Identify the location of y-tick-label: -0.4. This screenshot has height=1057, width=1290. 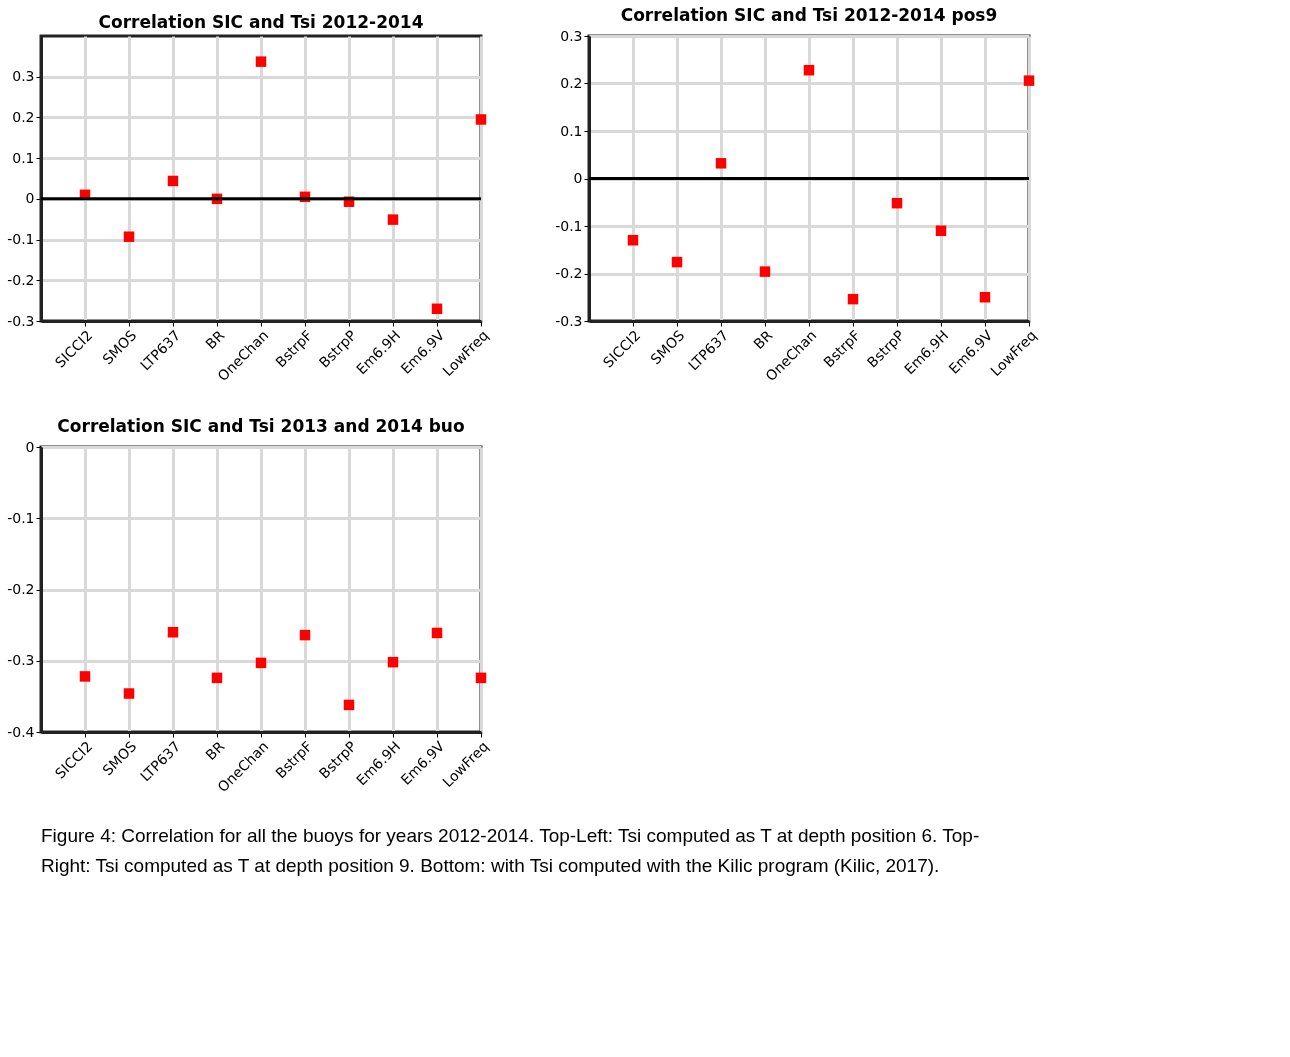
(21, 731).